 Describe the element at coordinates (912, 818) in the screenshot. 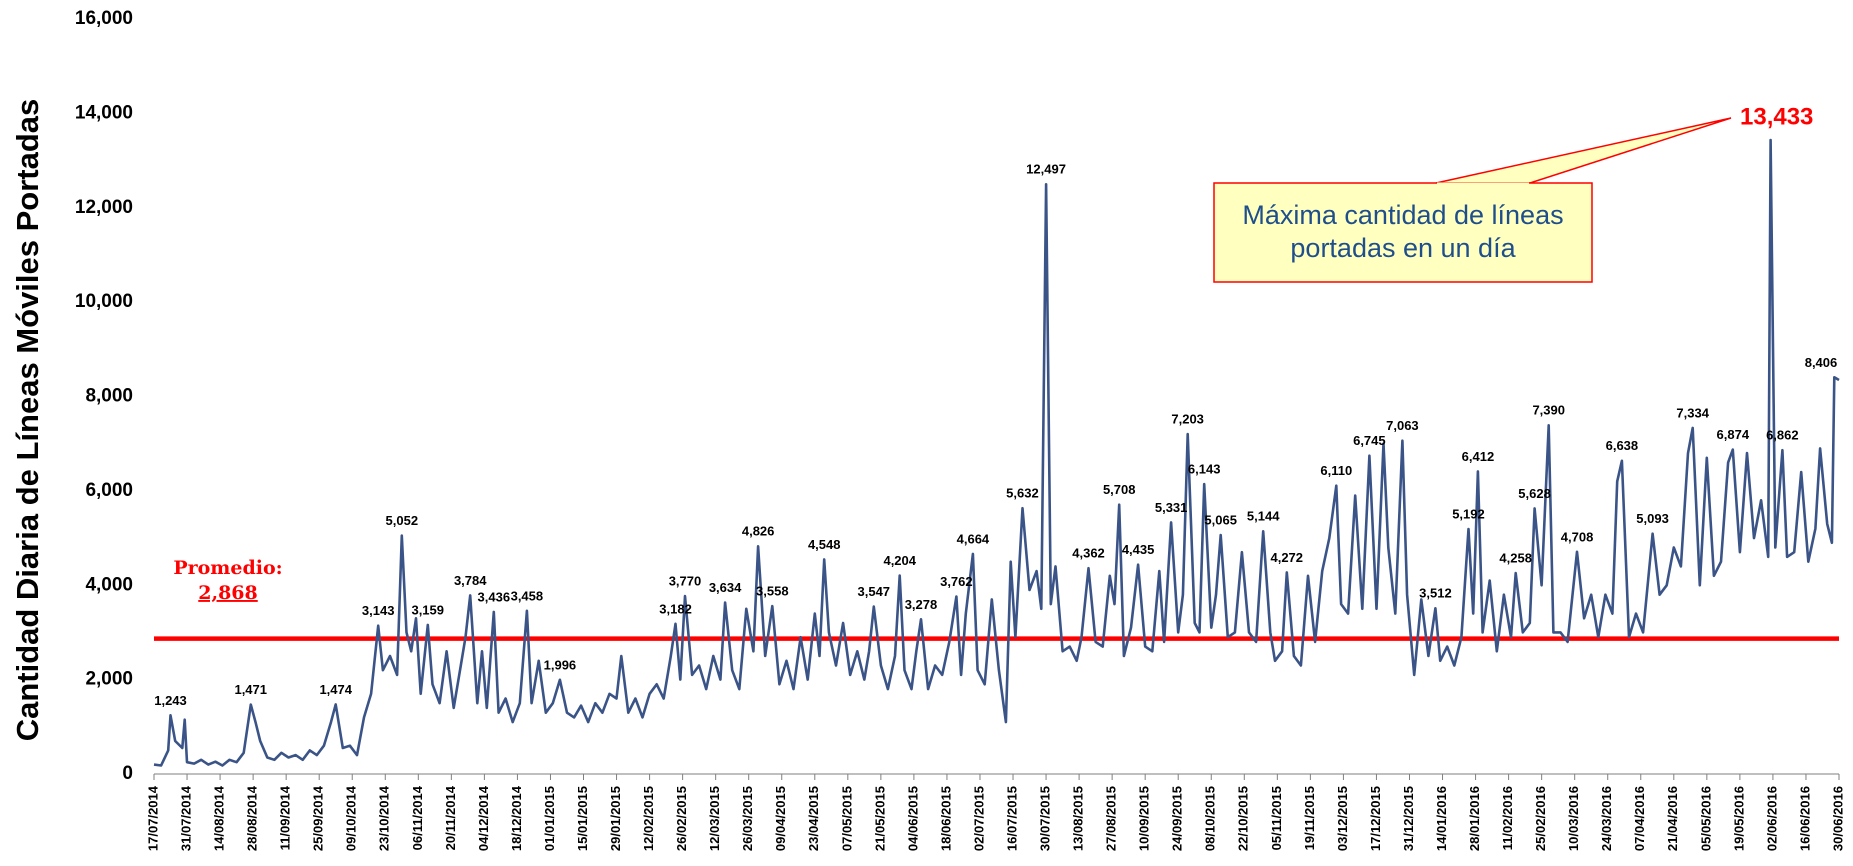

I see `x-tick-label: 04/06/2015` at that location.